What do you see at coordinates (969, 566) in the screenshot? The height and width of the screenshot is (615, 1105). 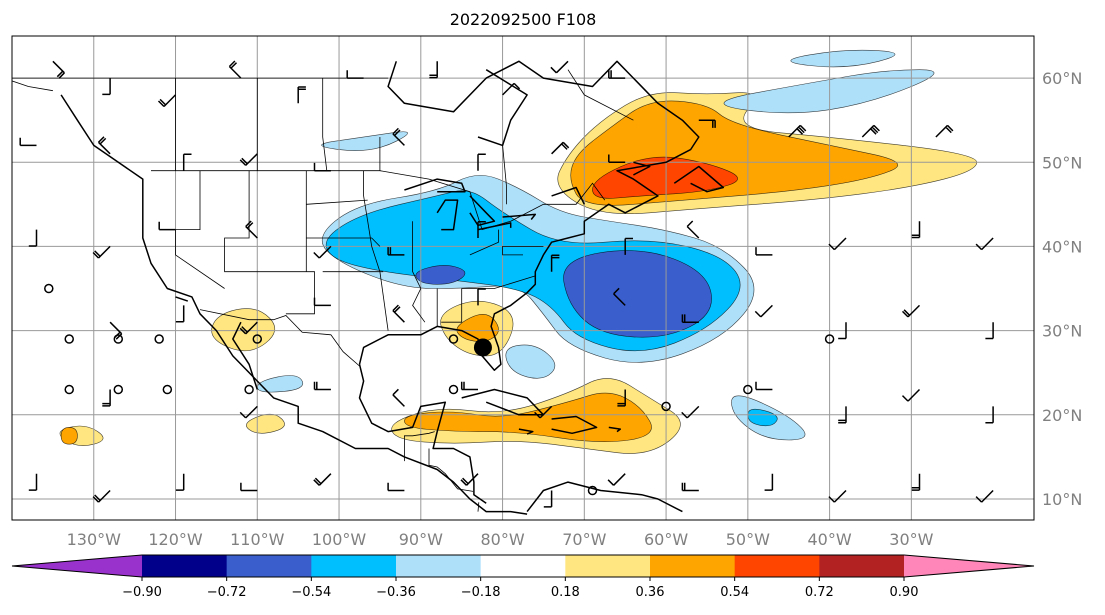 I see `colorbar-extend-high` at bounding box center [969, 566].